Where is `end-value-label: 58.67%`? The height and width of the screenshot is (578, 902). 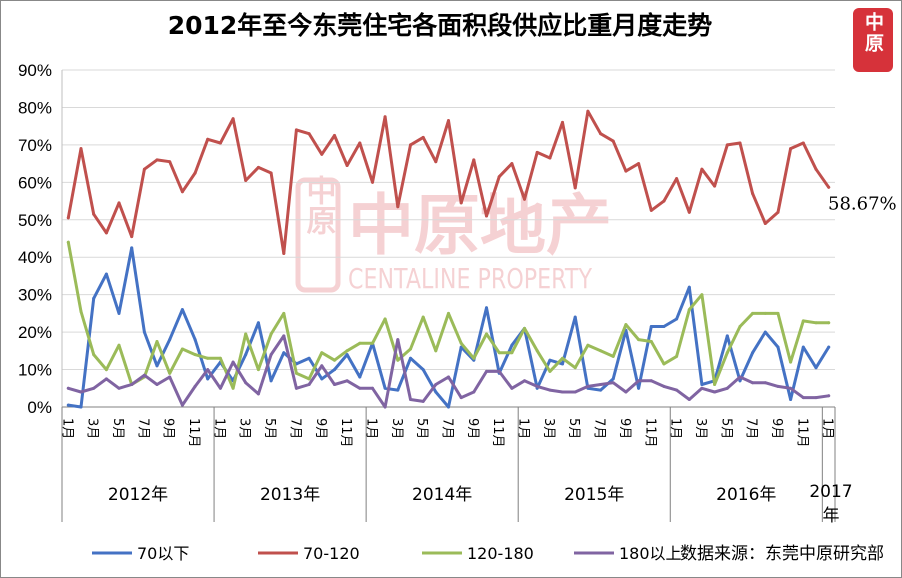 end-value-label: 58.67% is located at coordinates (862, 203).